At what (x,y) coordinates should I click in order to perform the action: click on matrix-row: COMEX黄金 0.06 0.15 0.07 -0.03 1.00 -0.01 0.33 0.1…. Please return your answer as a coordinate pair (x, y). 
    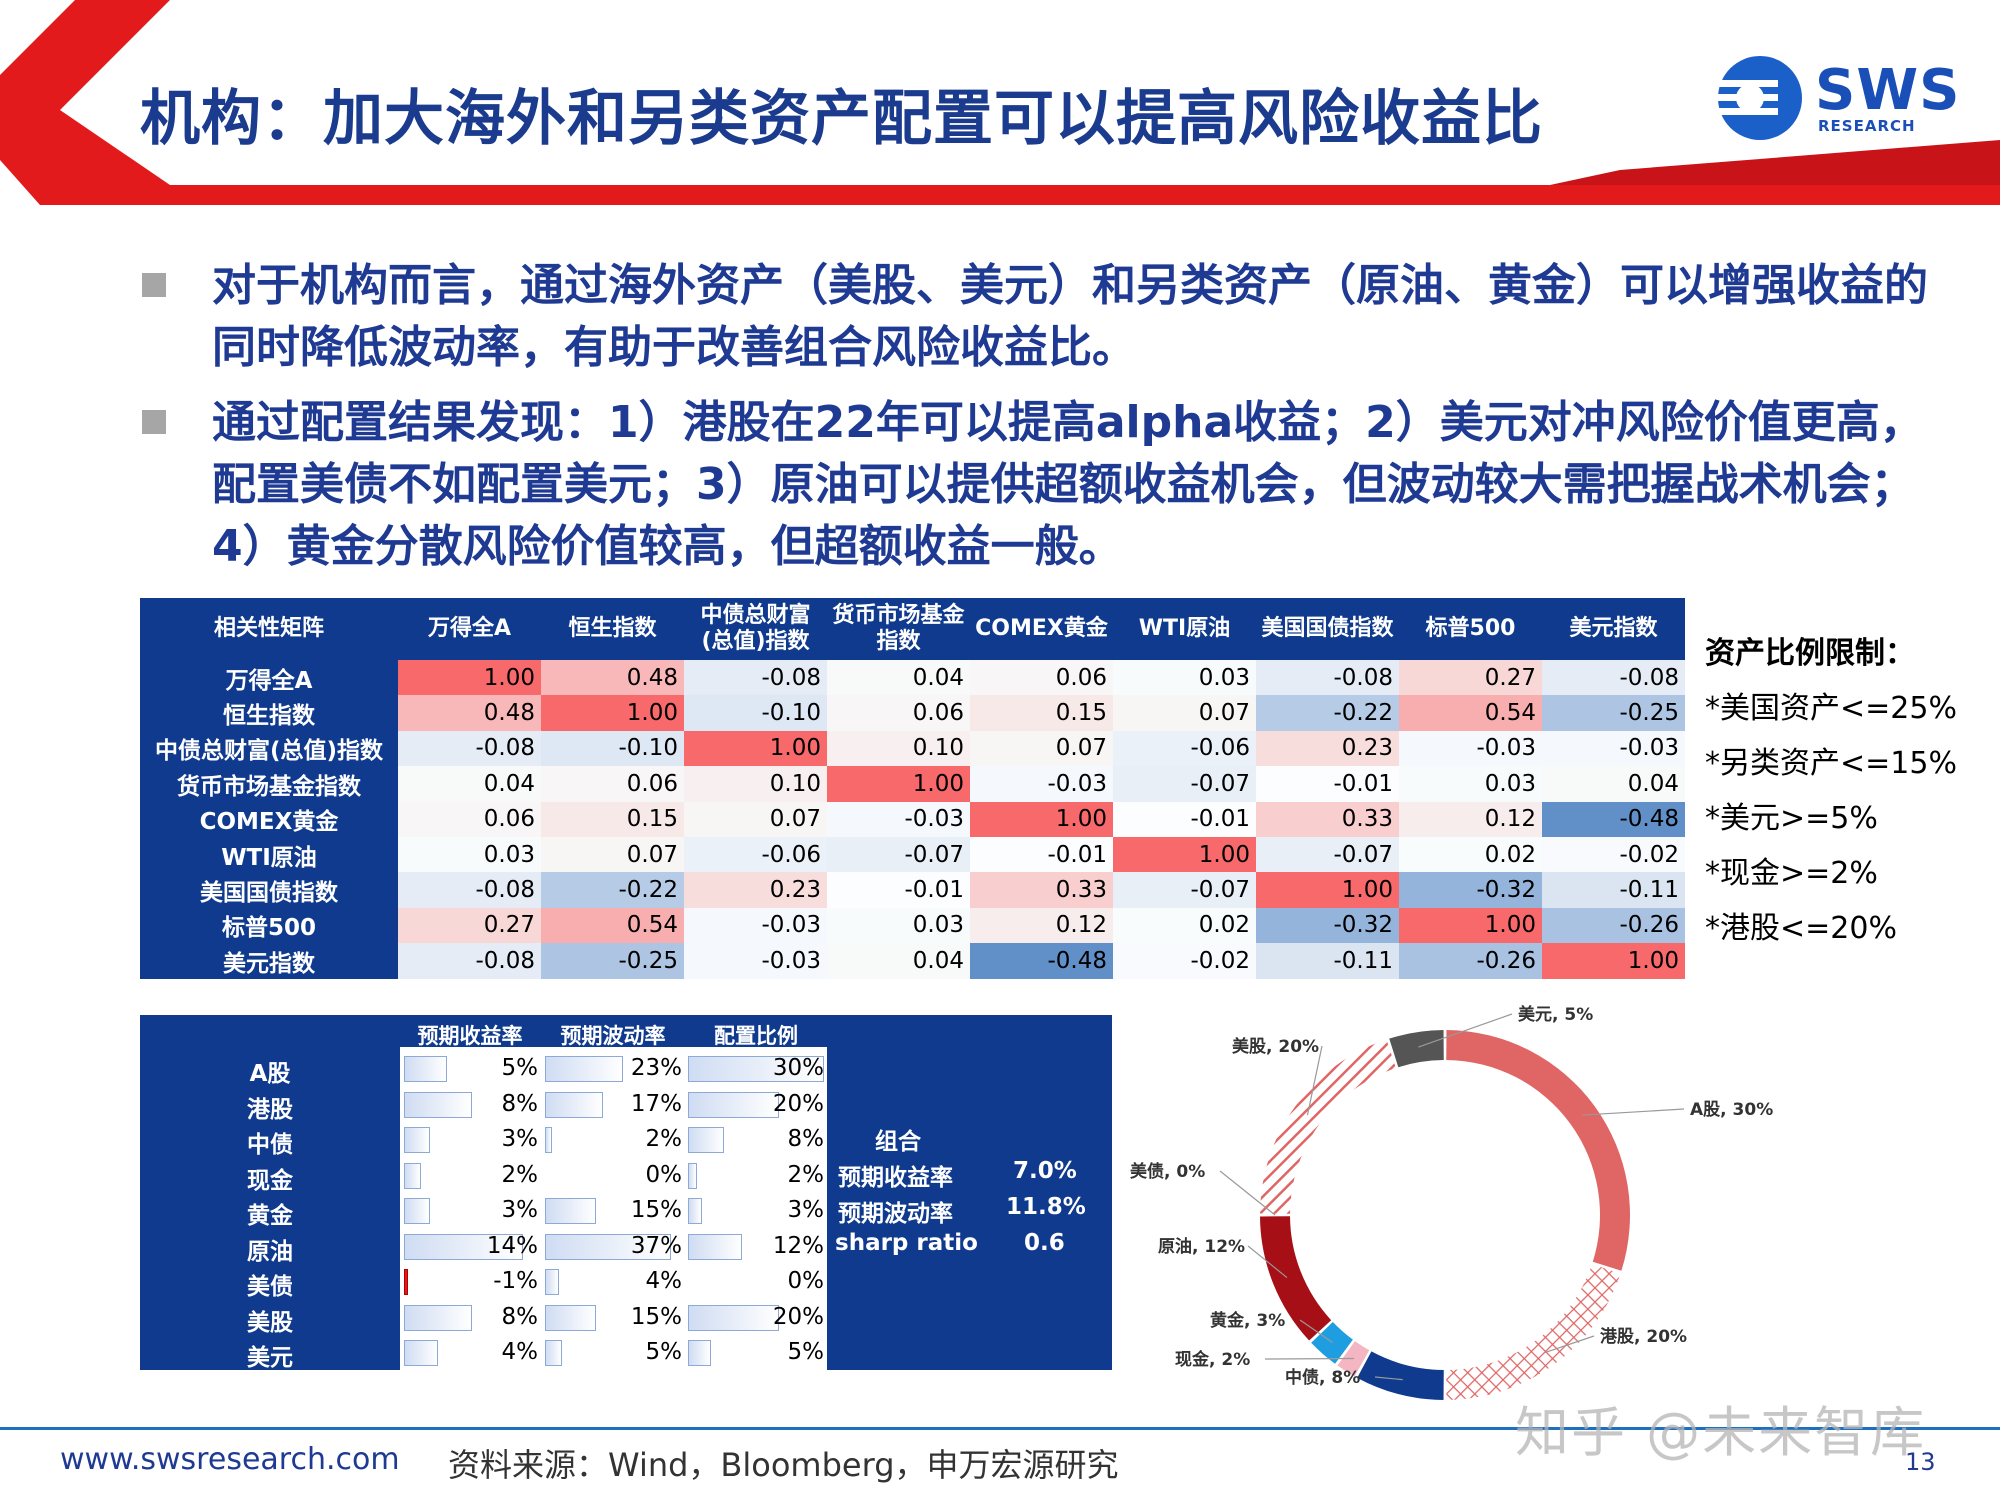
    Looking at the image, I should click on (912, 819).